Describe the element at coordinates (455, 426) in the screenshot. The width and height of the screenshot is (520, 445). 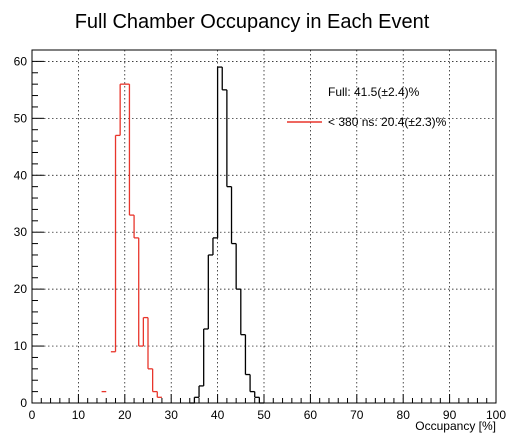
I see `x-axis-title: Occupancy [%]` at that location.